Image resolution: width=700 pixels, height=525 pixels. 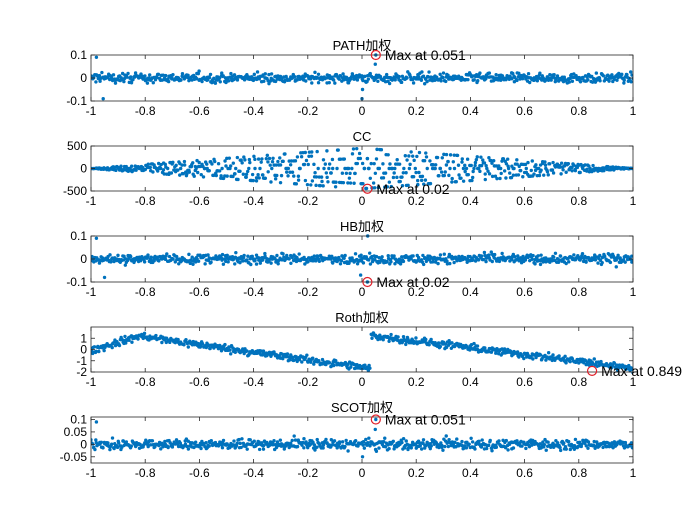 What do you see at coordinates (76, 282) in the screenshot?
I see `y-tick-label: -0.1` at bounding box center [76, 282].